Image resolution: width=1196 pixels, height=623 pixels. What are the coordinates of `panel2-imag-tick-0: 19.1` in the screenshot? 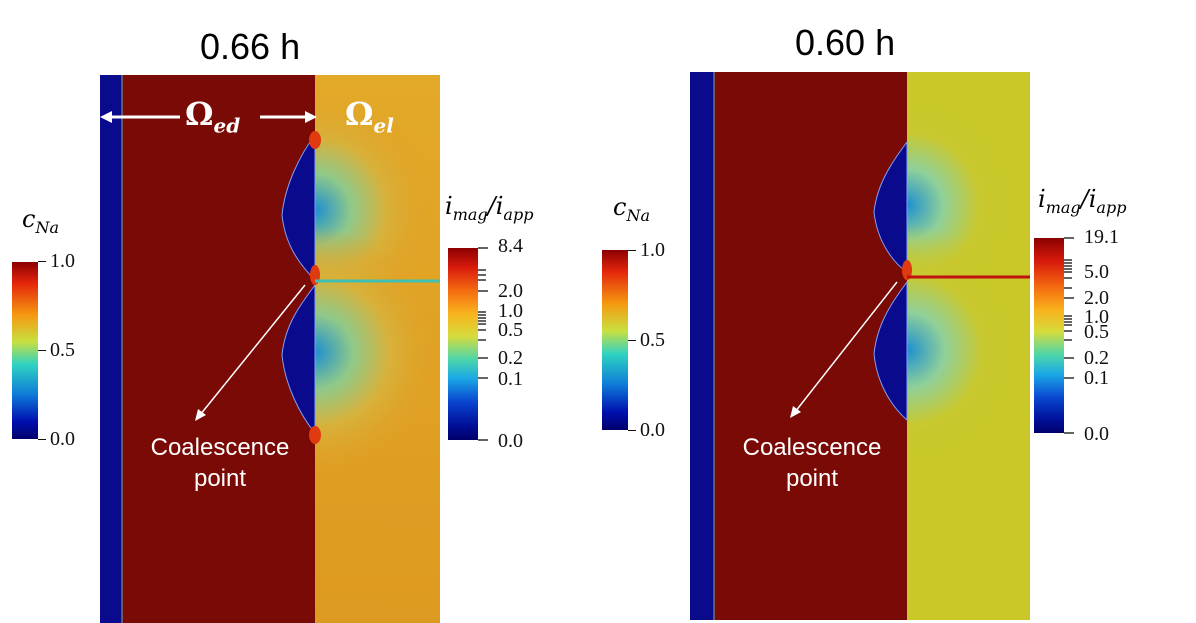 It's located at (1101, 237).